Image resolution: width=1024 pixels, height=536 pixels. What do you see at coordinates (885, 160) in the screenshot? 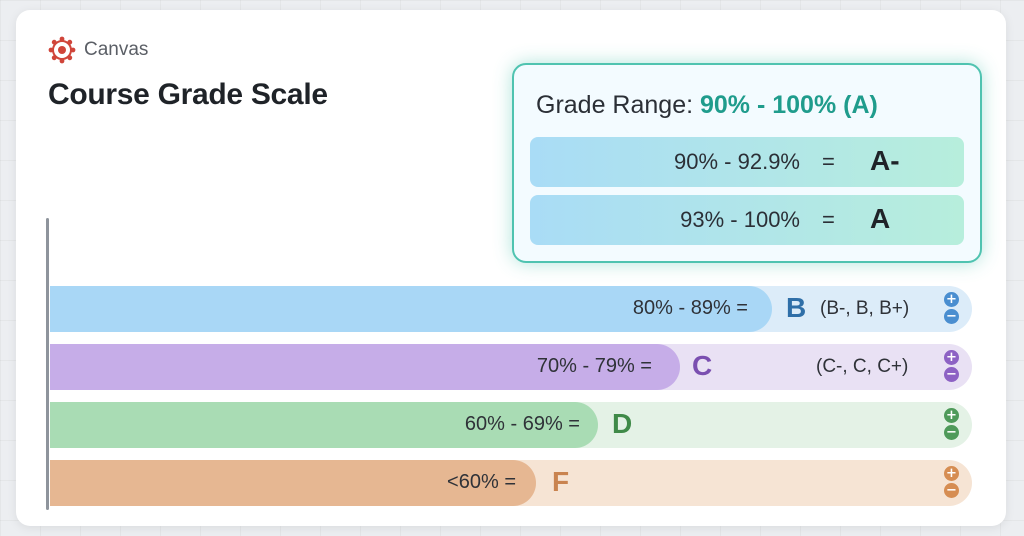
I see `row-letter: A-` at bounding box center [885, 160].